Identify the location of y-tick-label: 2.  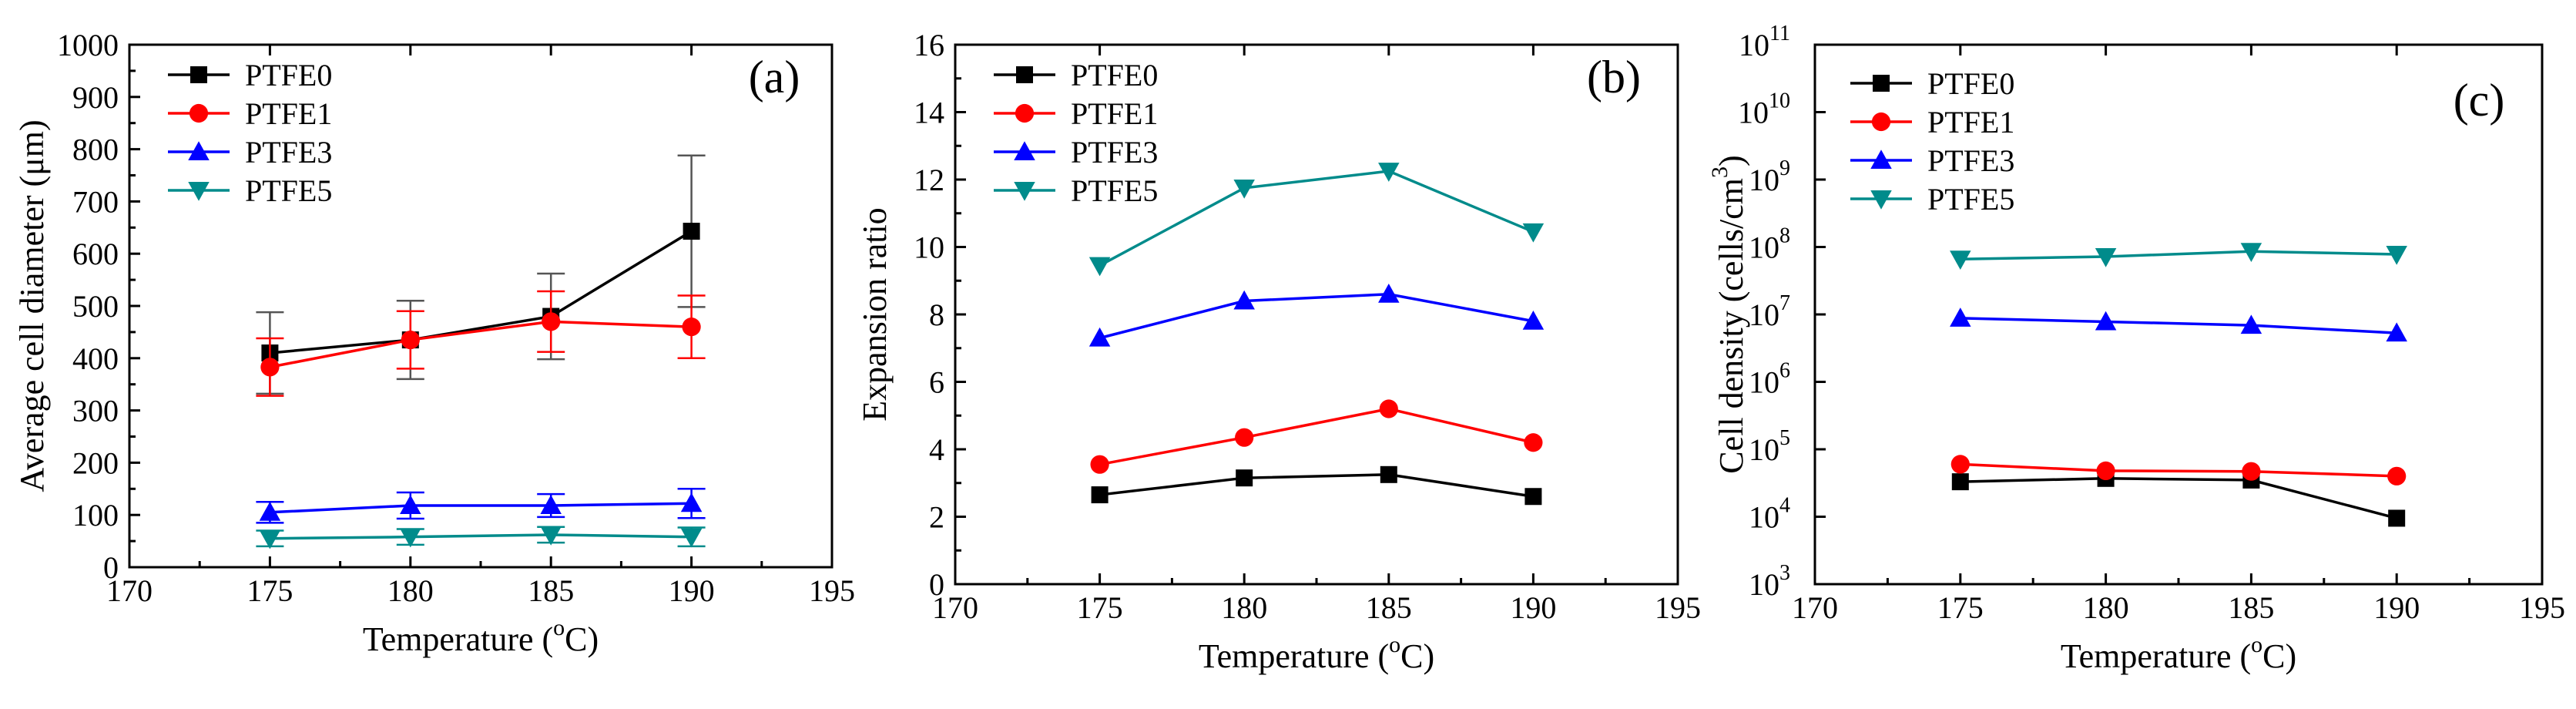
(936, 517).